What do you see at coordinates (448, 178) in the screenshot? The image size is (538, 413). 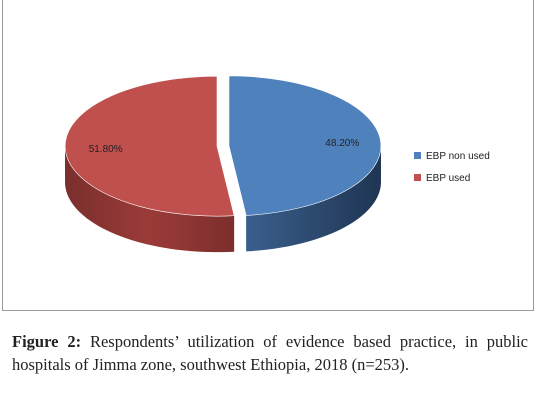 I see `legend-label-ebp-used: EBP used` at bounding box center [448, 178].